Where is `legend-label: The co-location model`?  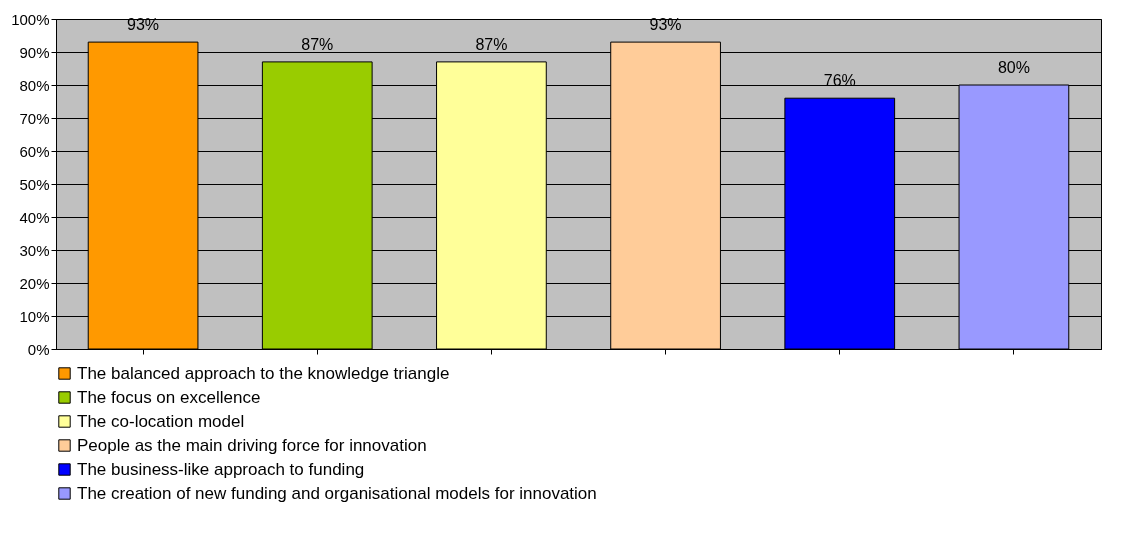 legend-label: The co-location model is located at coordinates (161, 421).